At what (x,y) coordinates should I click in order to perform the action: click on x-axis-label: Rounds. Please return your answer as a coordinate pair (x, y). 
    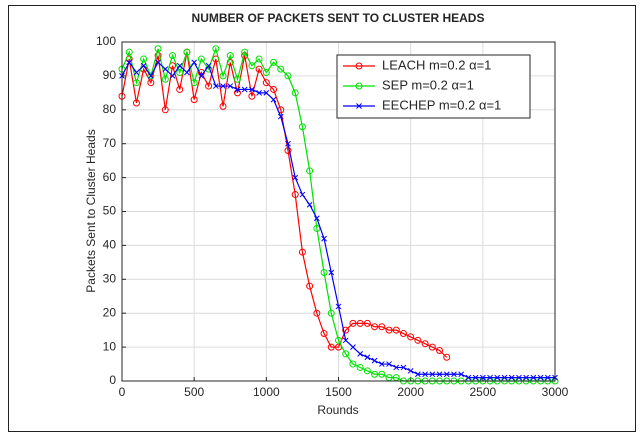
    Looking at the image, I should click on (337, 410).